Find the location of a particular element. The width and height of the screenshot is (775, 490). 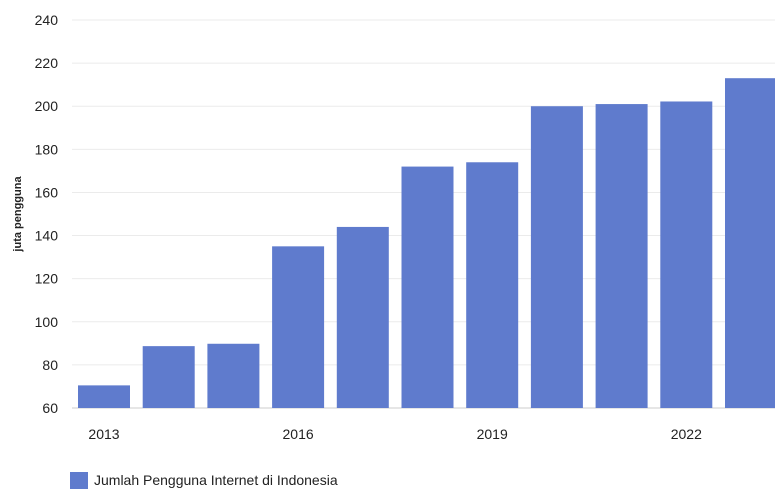

bar-2019 is located at coordinates (492, 285).